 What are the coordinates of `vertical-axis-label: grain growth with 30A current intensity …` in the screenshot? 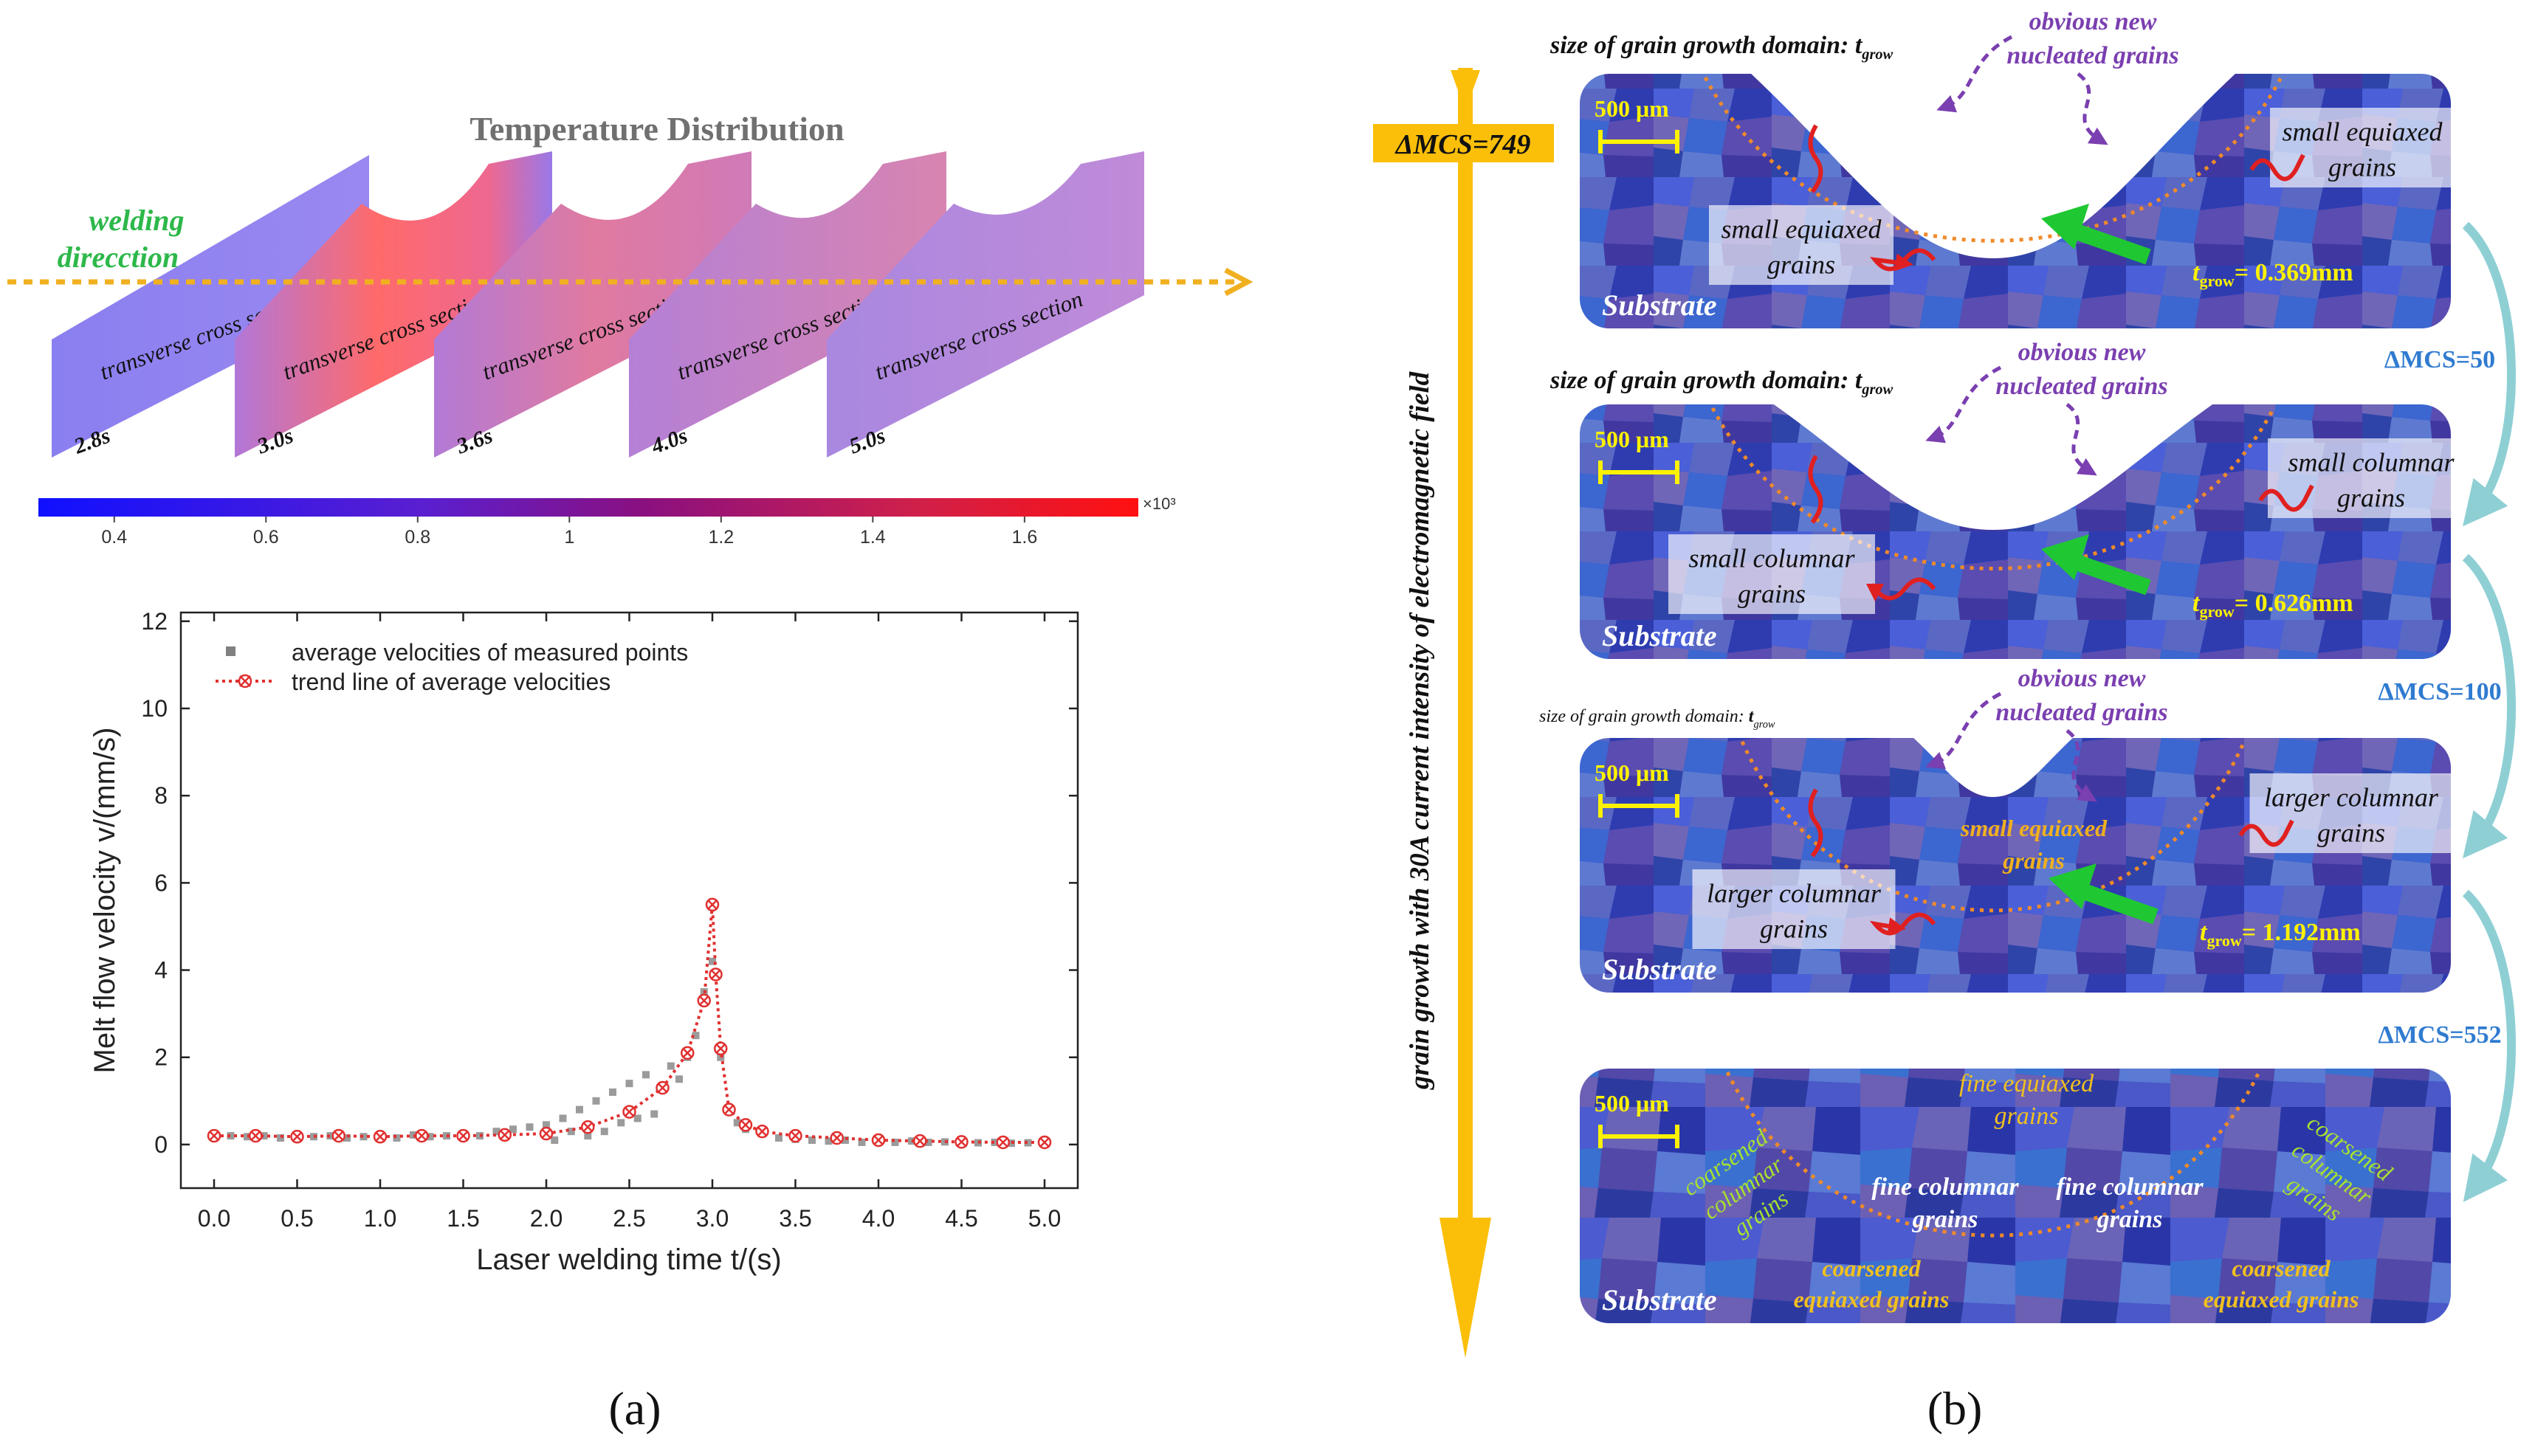 It's located at (1420, 730).